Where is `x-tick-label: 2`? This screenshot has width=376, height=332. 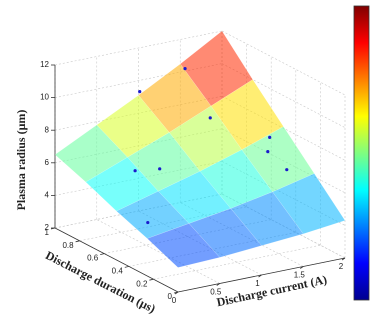 x-tick-label: 2 is located at coordinates (341, 266).